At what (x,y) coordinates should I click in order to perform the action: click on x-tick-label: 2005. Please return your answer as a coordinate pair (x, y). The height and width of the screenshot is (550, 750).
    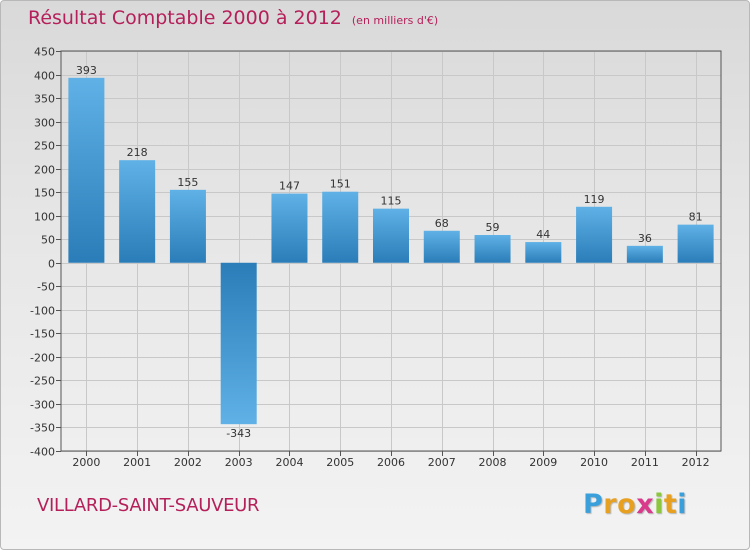
    Looking at the image, I should click on (340, 462).